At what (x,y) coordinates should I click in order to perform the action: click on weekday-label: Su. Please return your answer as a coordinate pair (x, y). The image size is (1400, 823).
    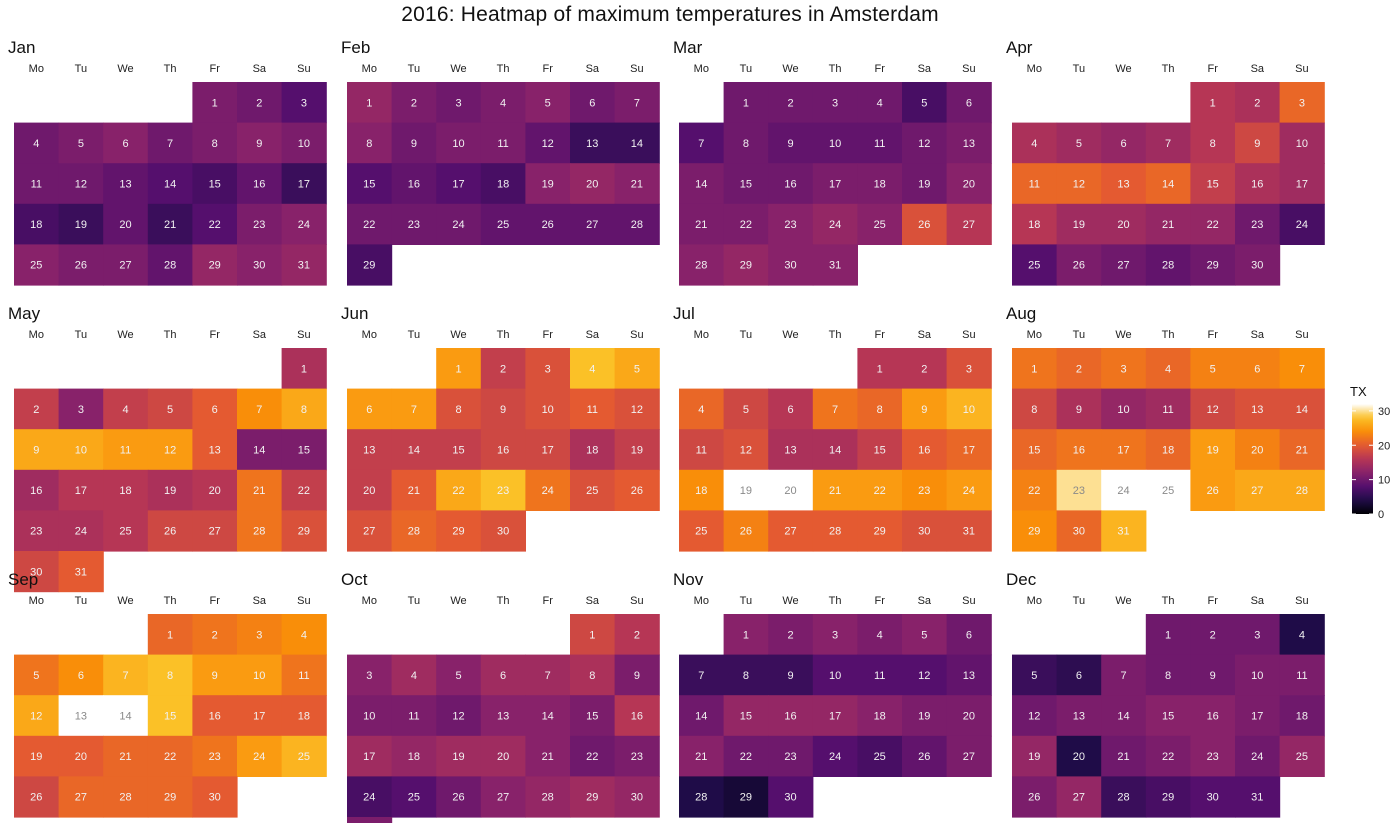
    Looking at the image, I should click on (968, 601).